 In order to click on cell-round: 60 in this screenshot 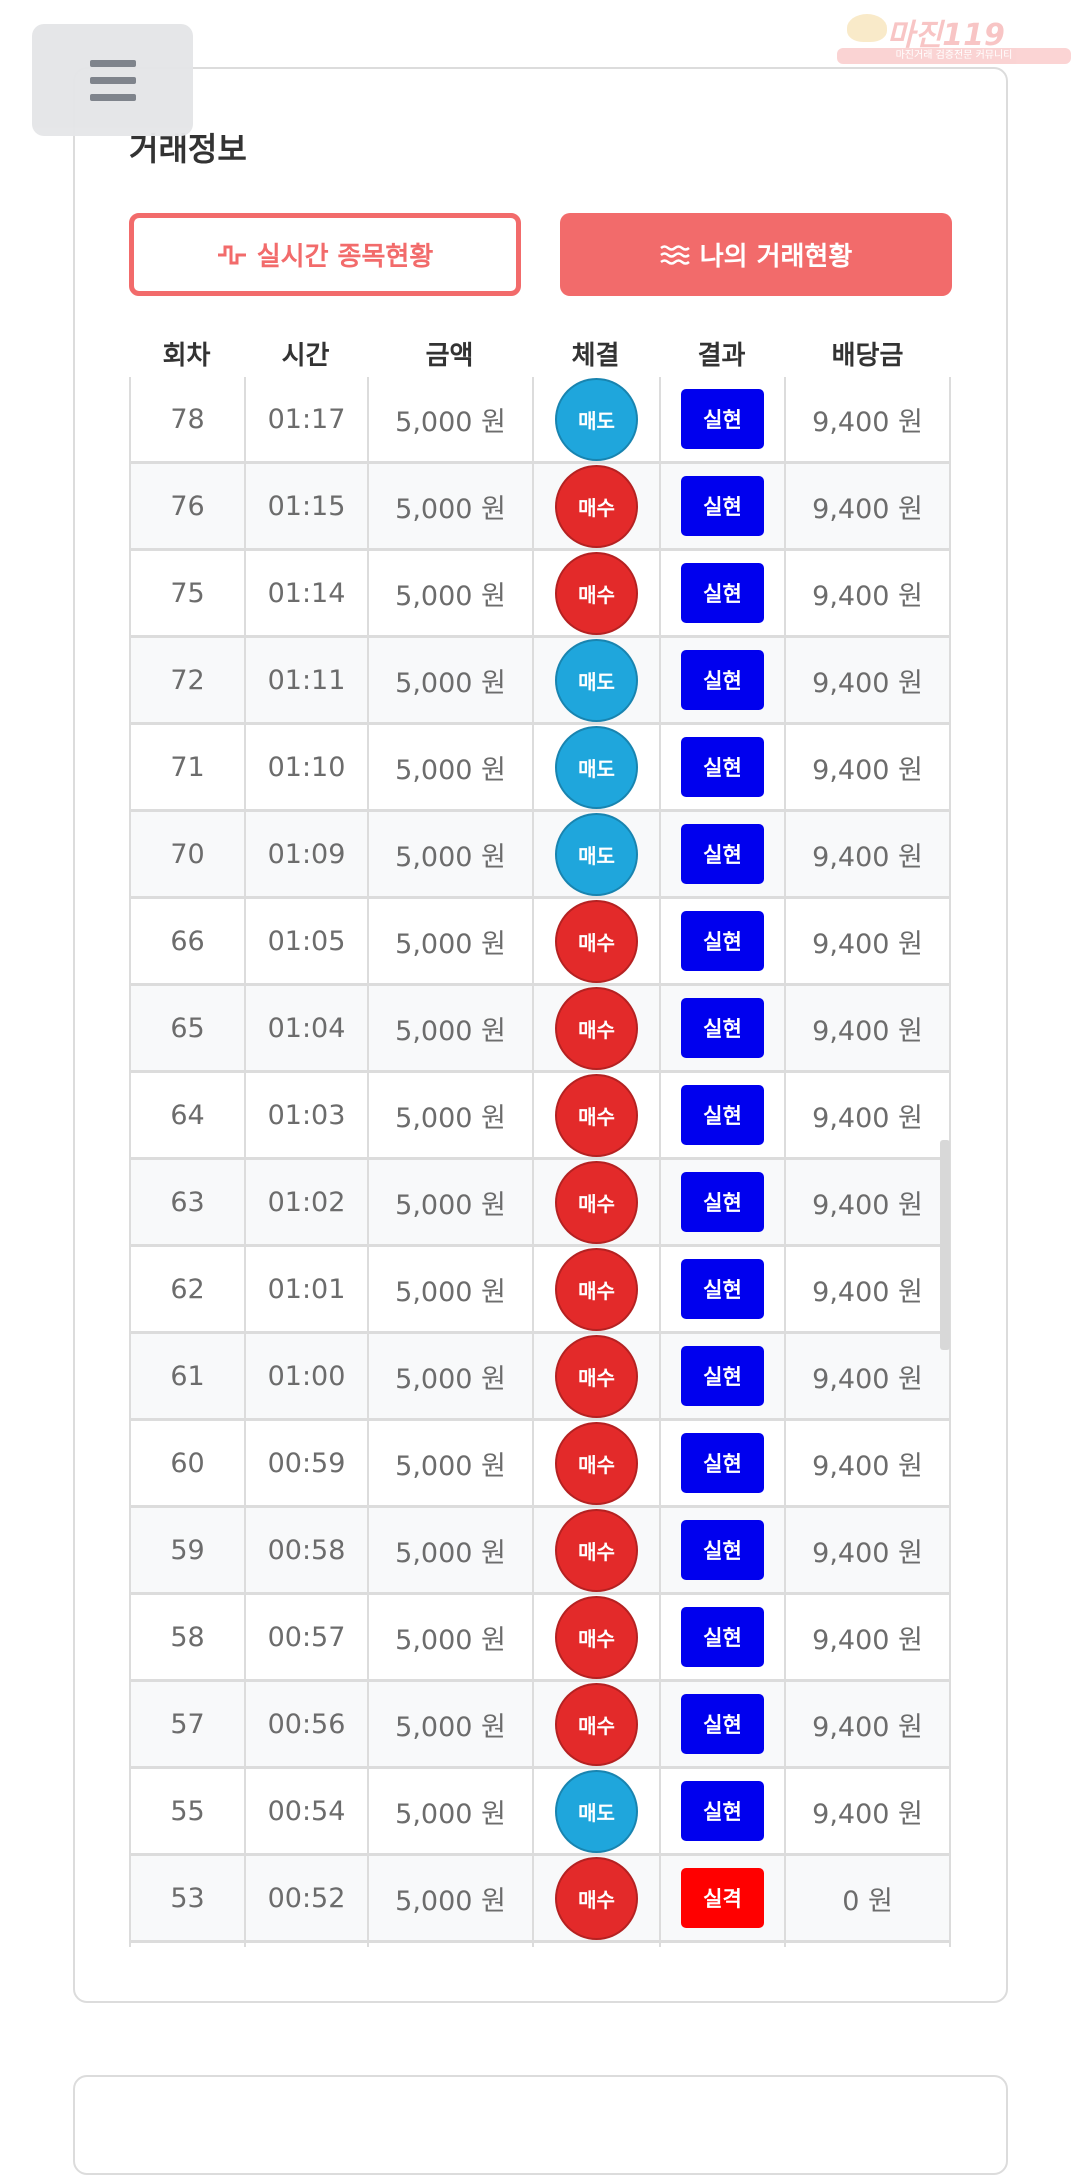, I will do `click(186, 1463)`.